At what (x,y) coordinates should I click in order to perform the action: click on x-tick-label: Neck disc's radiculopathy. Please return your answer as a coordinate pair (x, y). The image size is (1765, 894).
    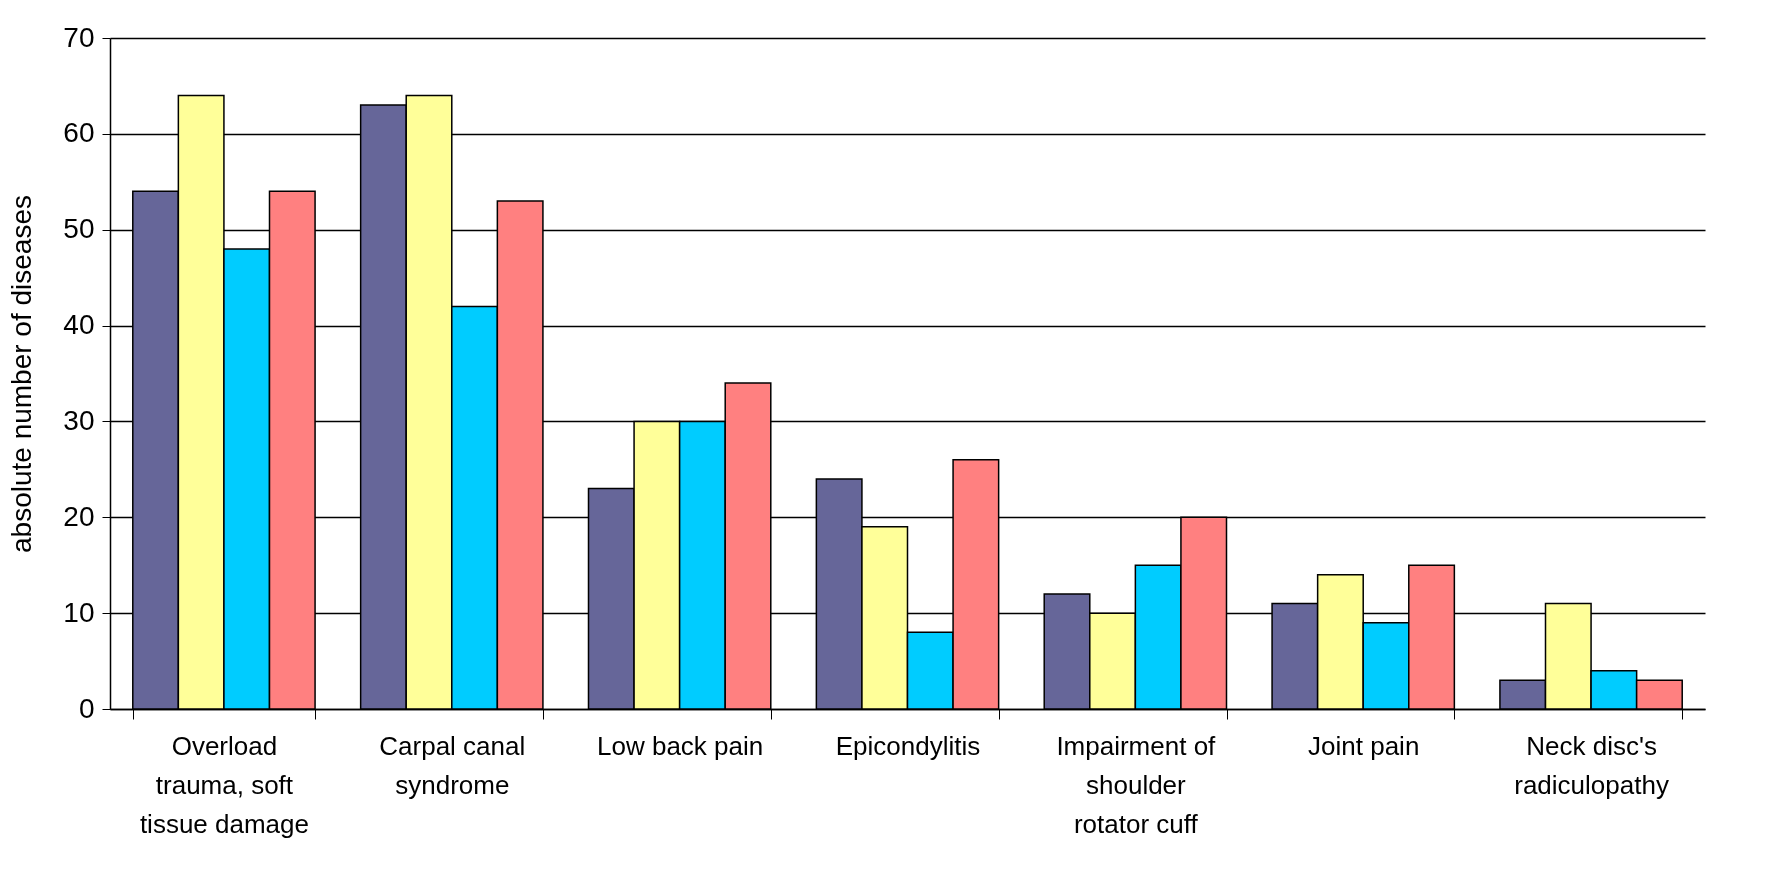
    Looking at the image, I should click on (1591, 765).